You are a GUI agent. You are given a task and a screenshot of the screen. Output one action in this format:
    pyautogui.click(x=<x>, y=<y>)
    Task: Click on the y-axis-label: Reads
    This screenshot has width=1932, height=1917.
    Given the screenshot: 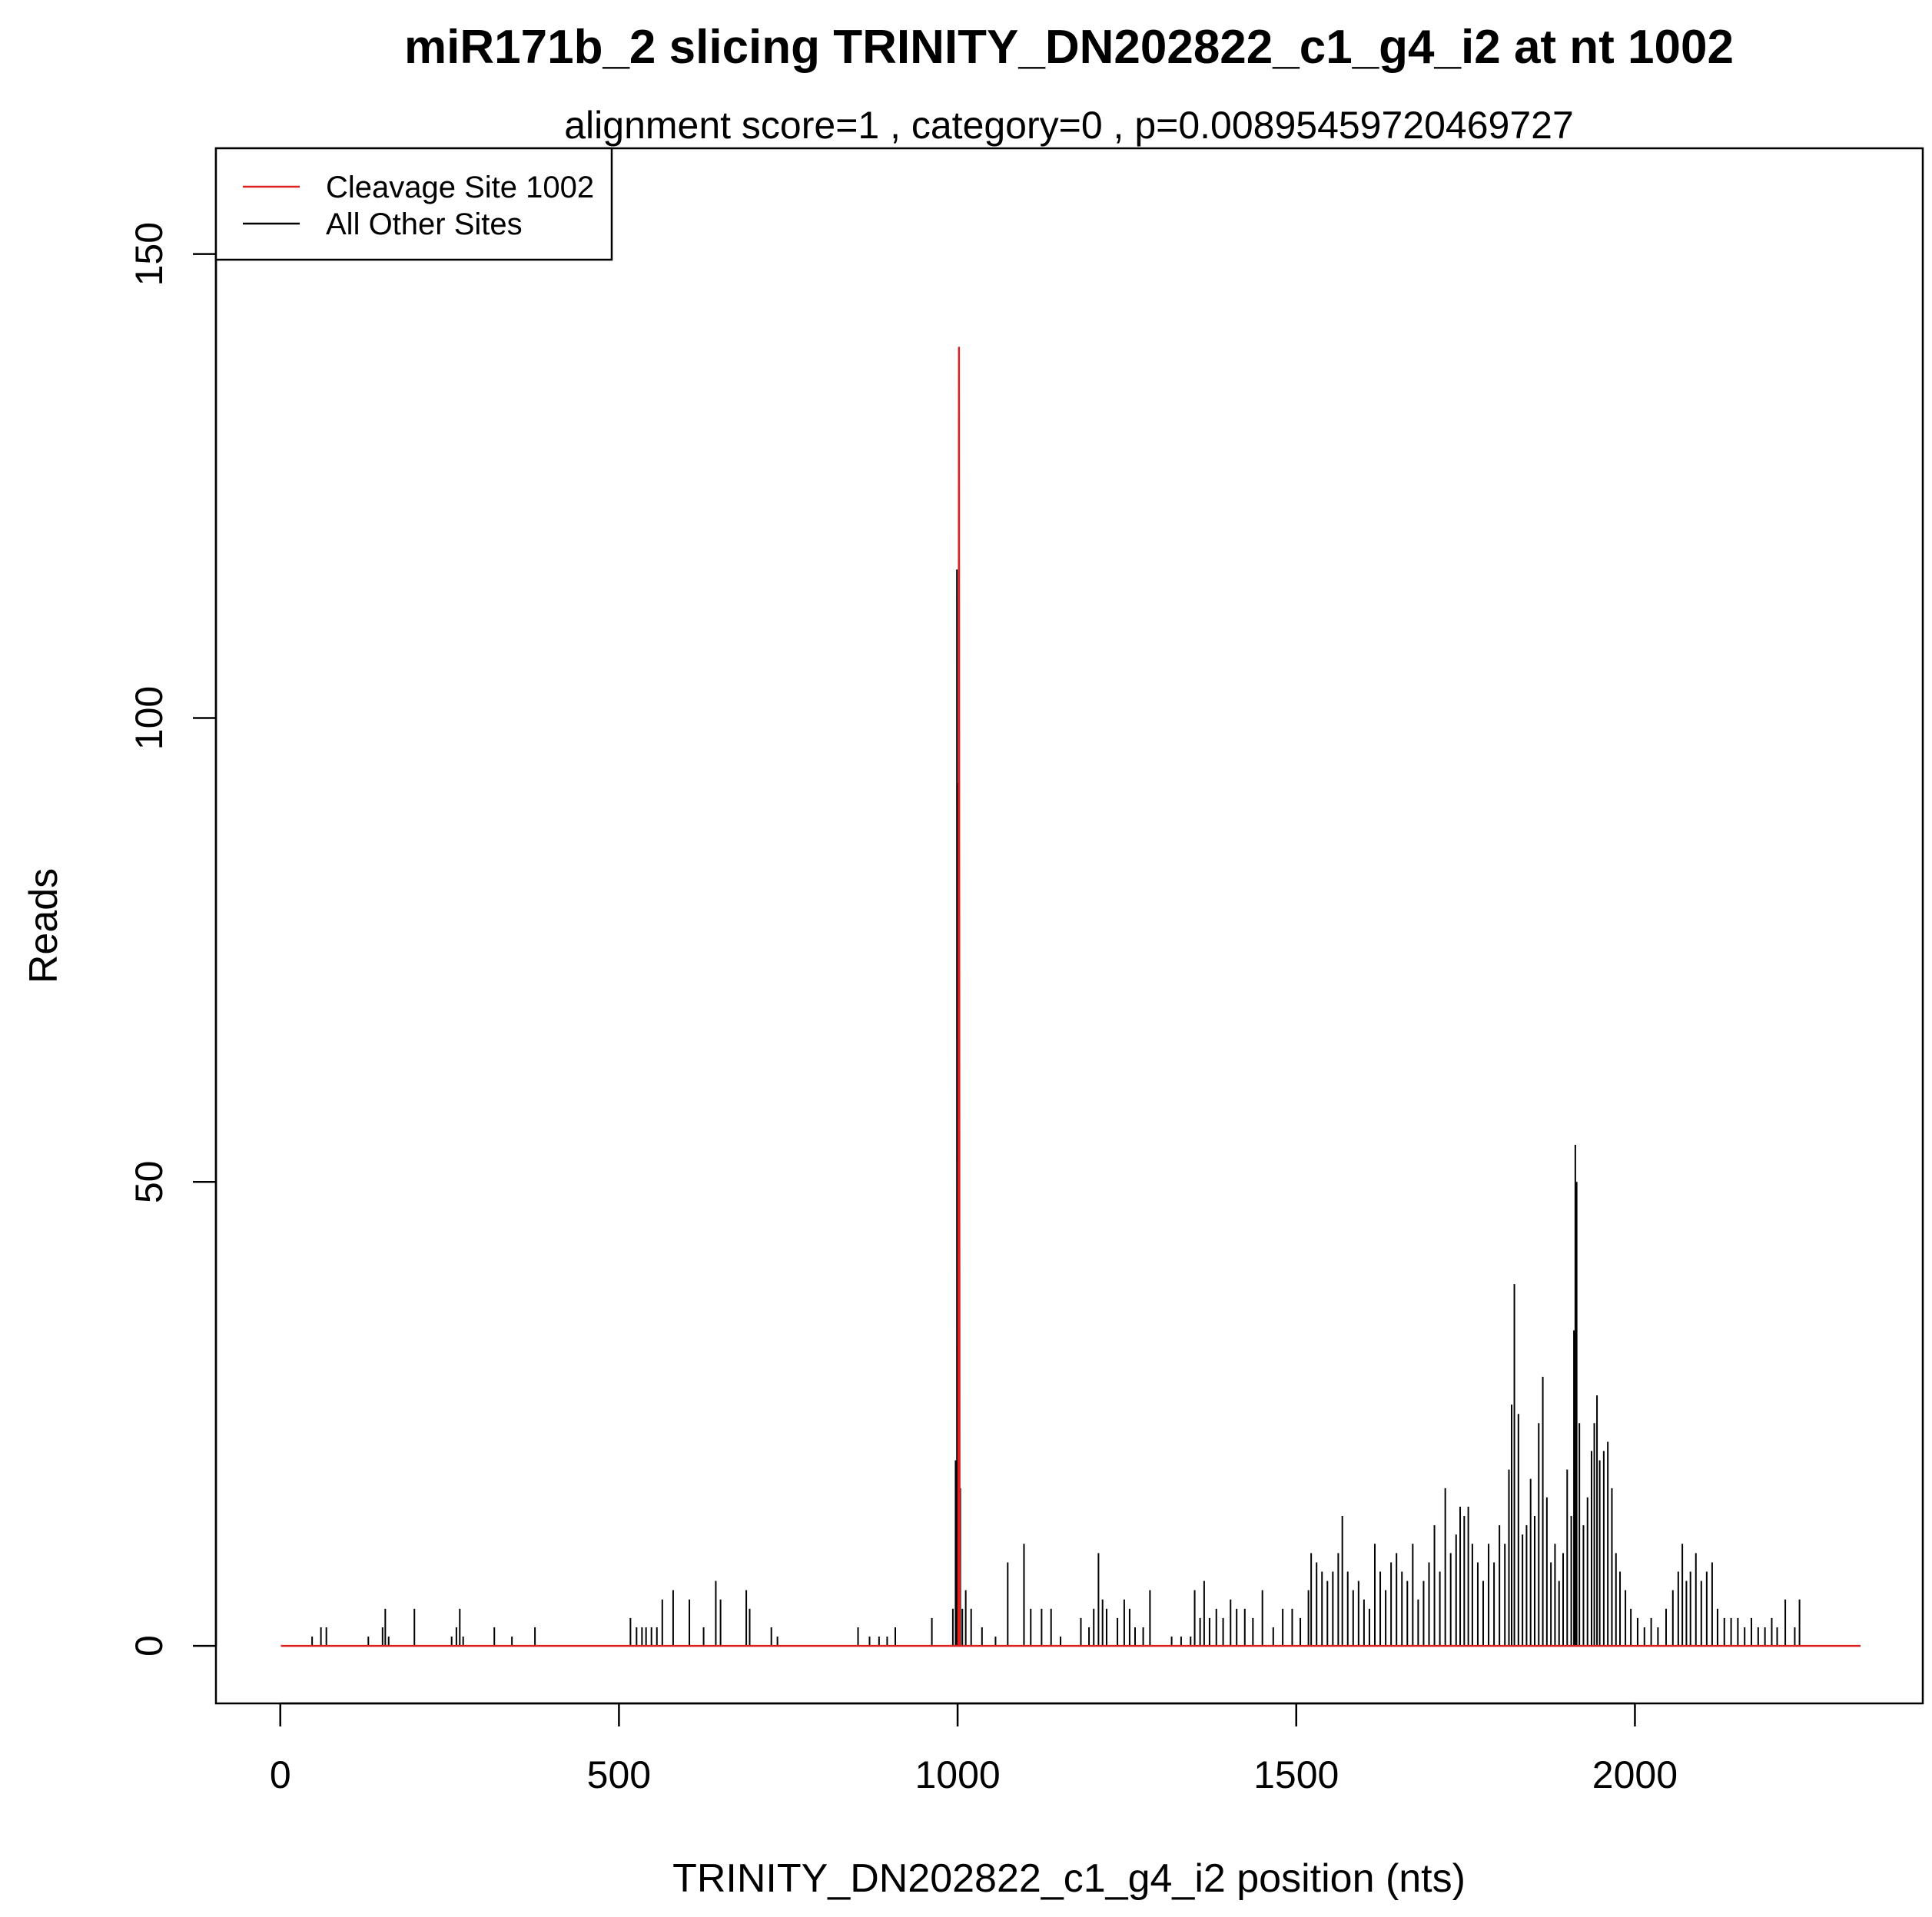 What is the action you would take?
    pyautogui.click(x=44, y=925)
    